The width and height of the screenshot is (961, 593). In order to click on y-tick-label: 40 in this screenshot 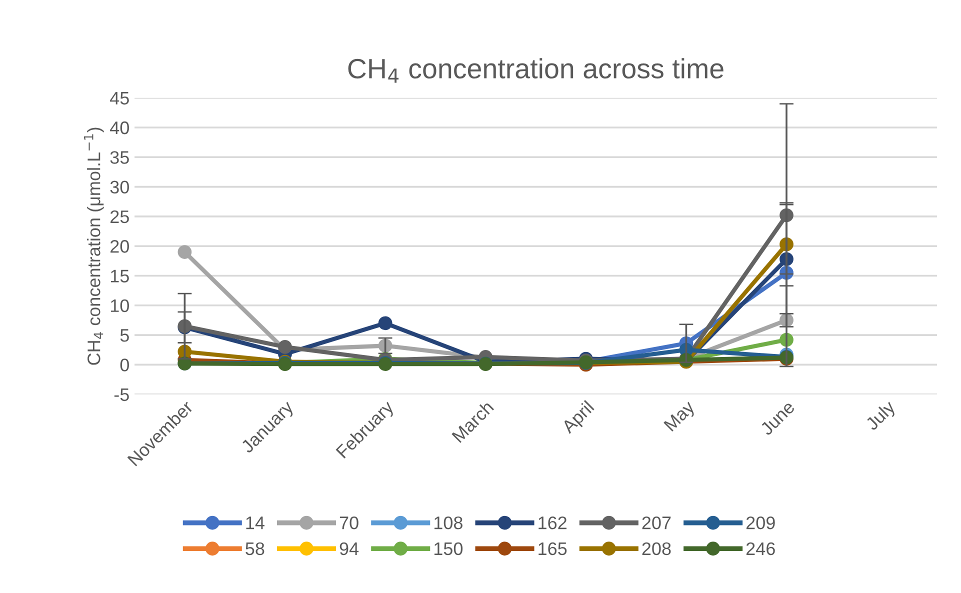, I will do `click(119, 127)`.